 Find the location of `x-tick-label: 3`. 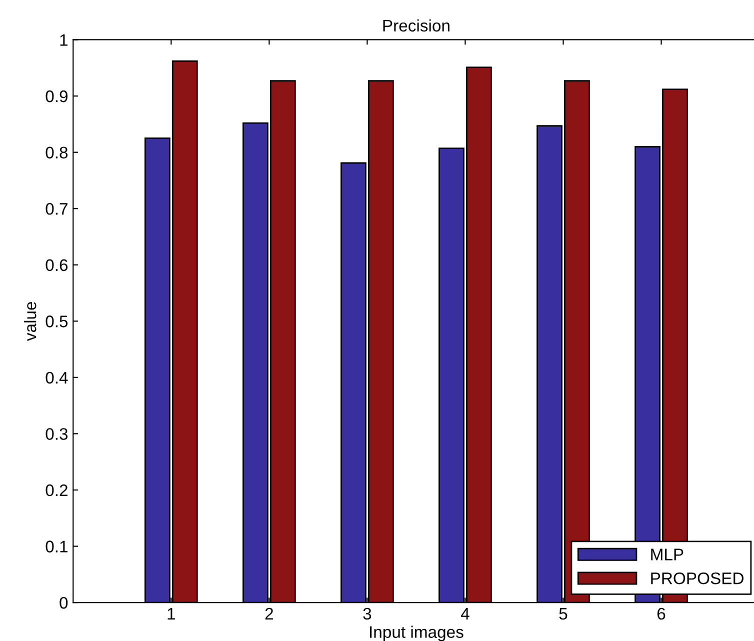

x-tick-label: 3 is located at coordinates (367, 614).